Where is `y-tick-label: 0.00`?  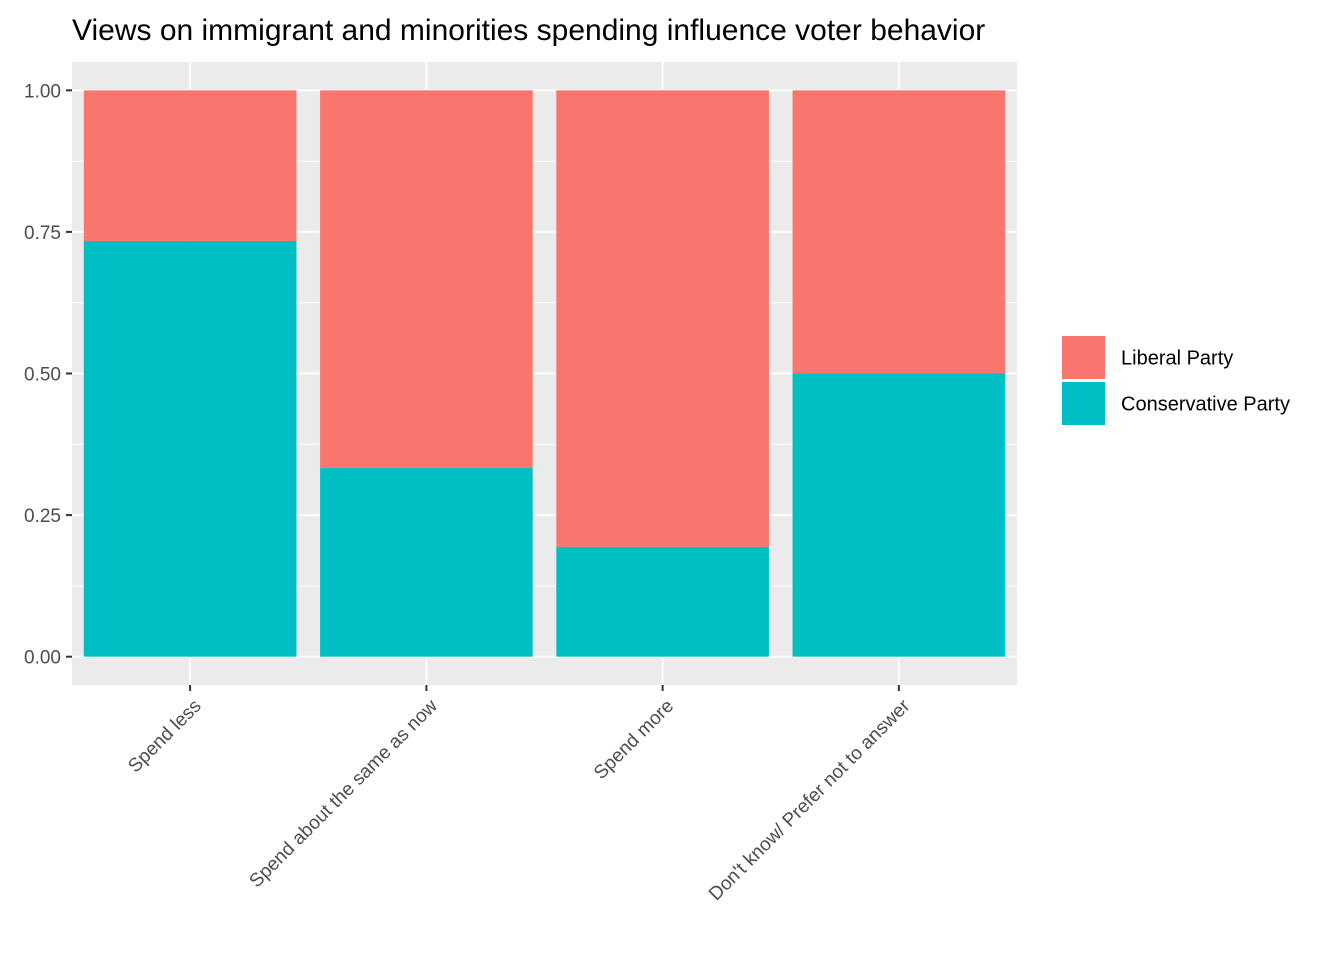
y-tick-label: 0.00 is located at coordinates (42, 658).